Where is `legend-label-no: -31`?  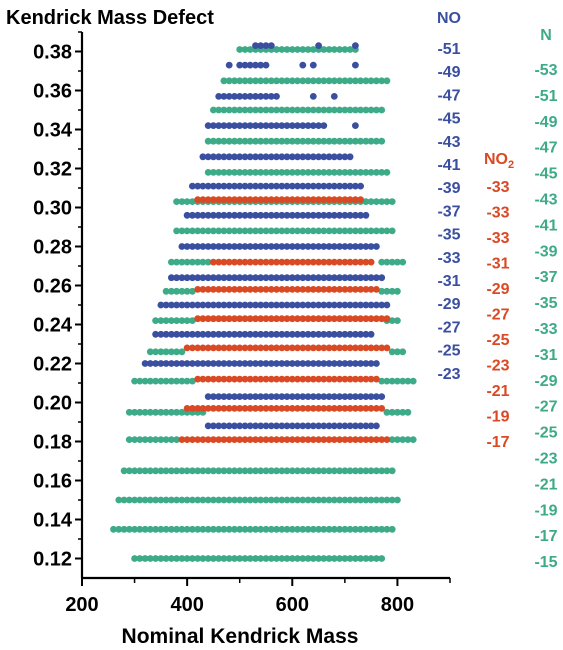
legend-label-no: -31 is located at coordinates (448, 281).